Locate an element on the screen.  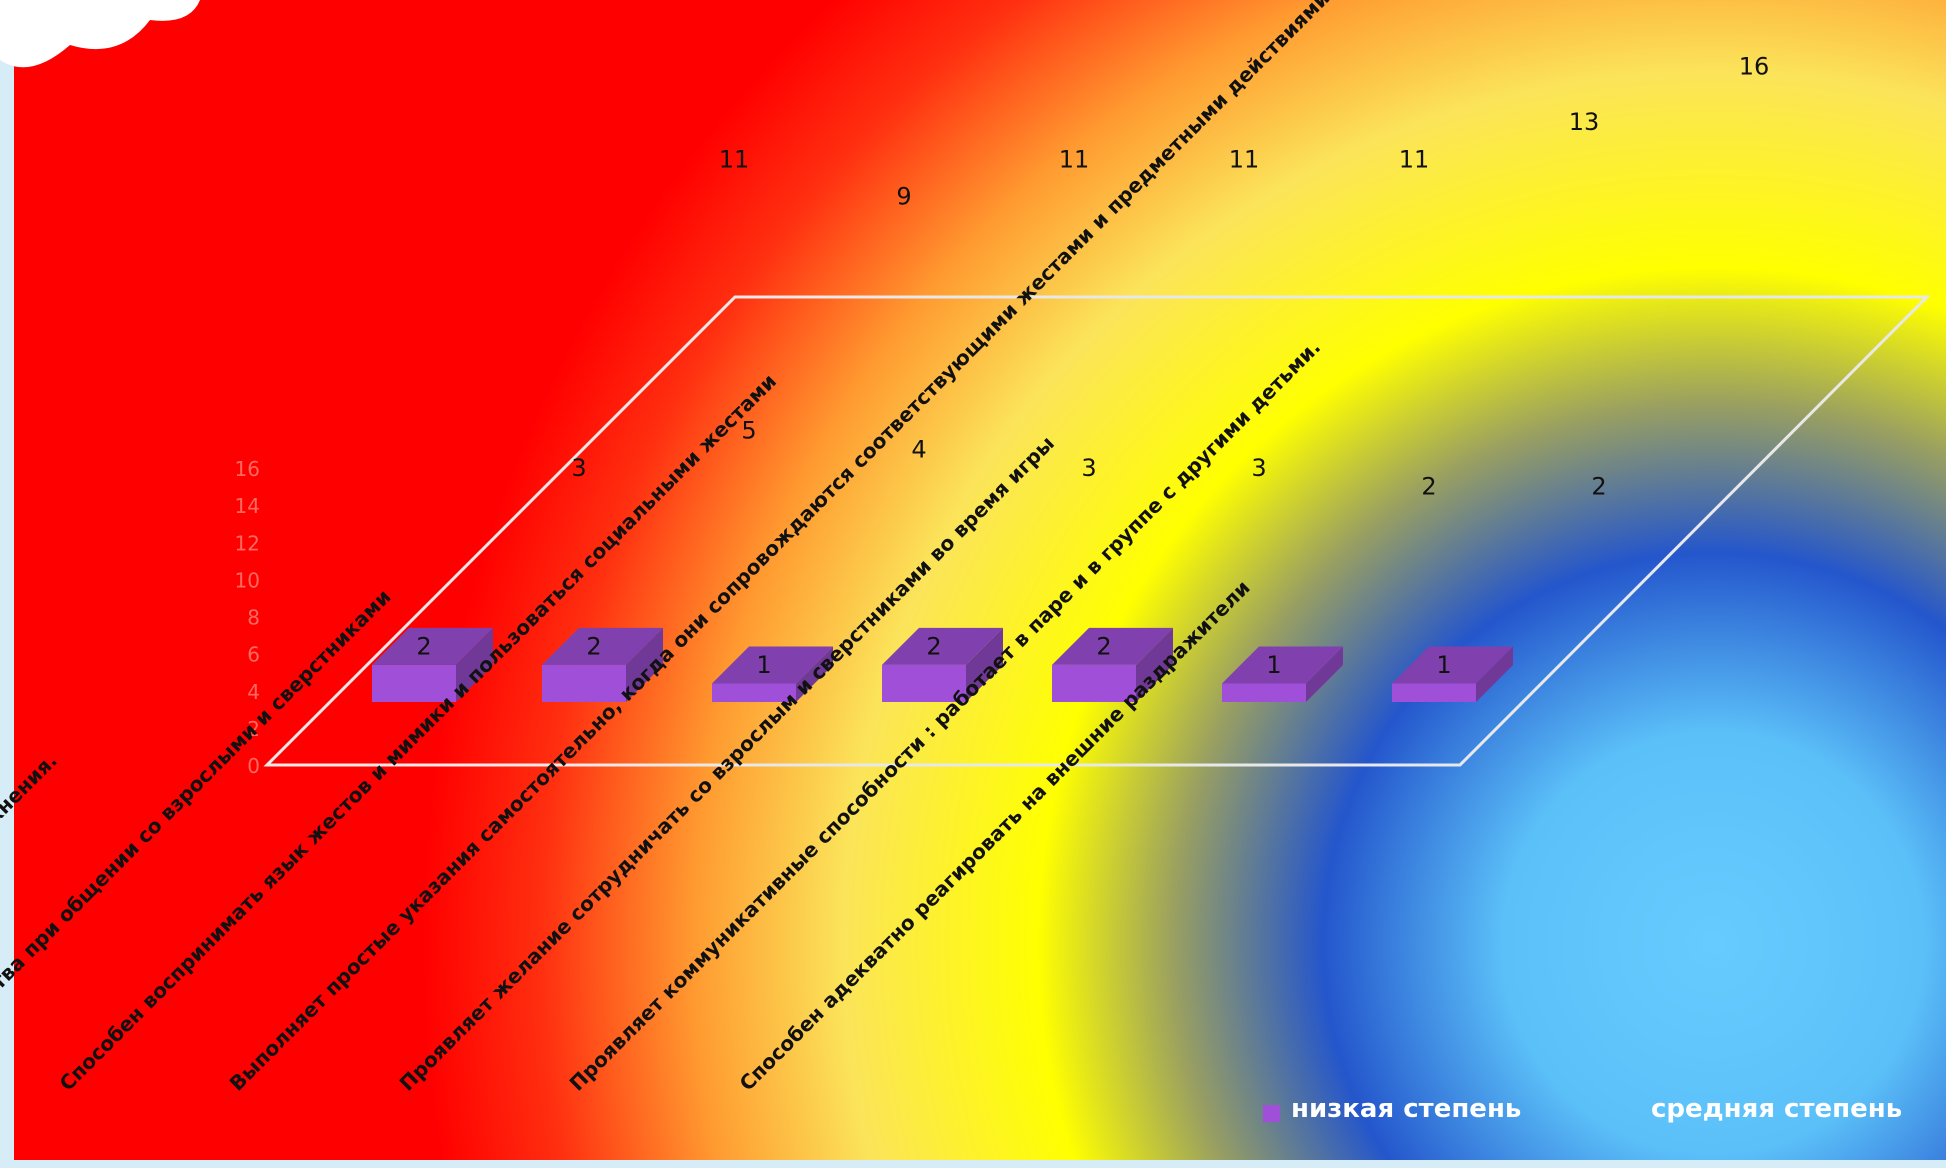
legend-label: средняя степень is located at coordinates (1776, 1109).